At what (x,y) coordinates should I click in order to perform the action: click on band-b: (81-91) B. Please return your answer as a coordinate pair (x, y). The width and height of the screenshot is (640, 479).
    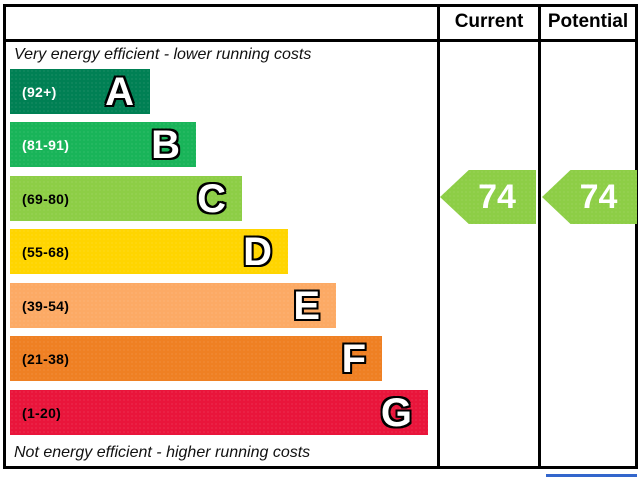
    Looking at the image, I should click on (103, 144).